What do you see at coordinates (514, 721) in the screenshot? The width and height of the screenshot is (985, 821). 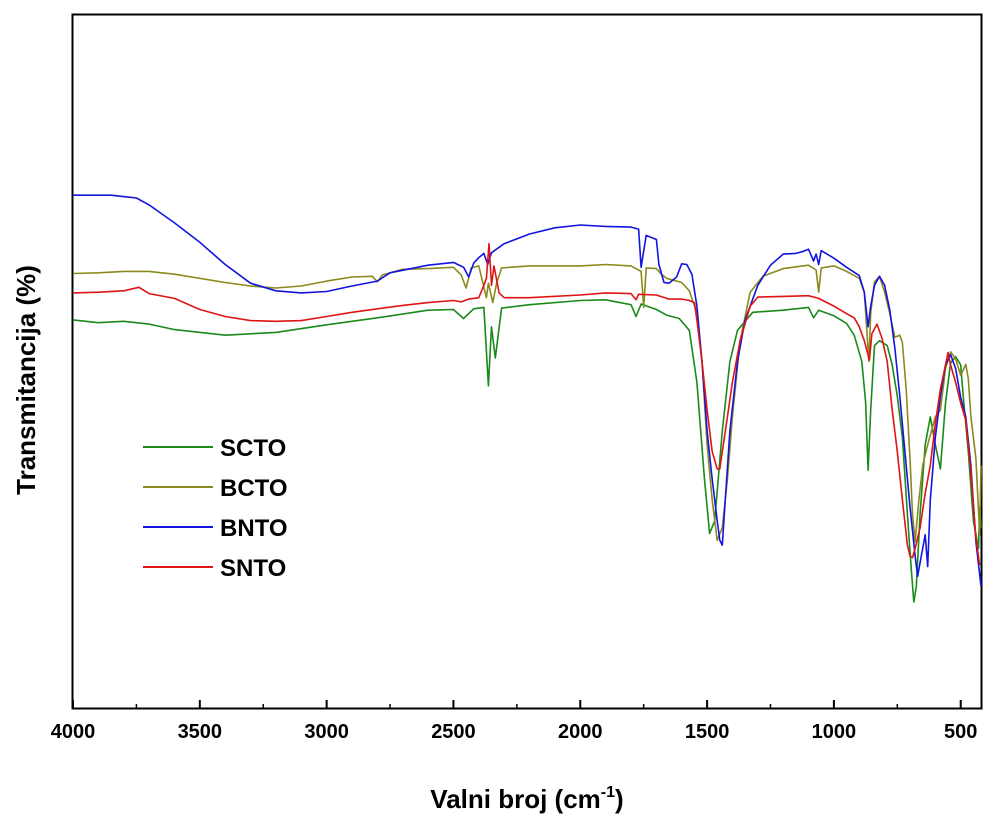 I see `x-ticks: 4000 3500 3000 2500 2000 1500 1000 500` at bounding box center [514, 721].